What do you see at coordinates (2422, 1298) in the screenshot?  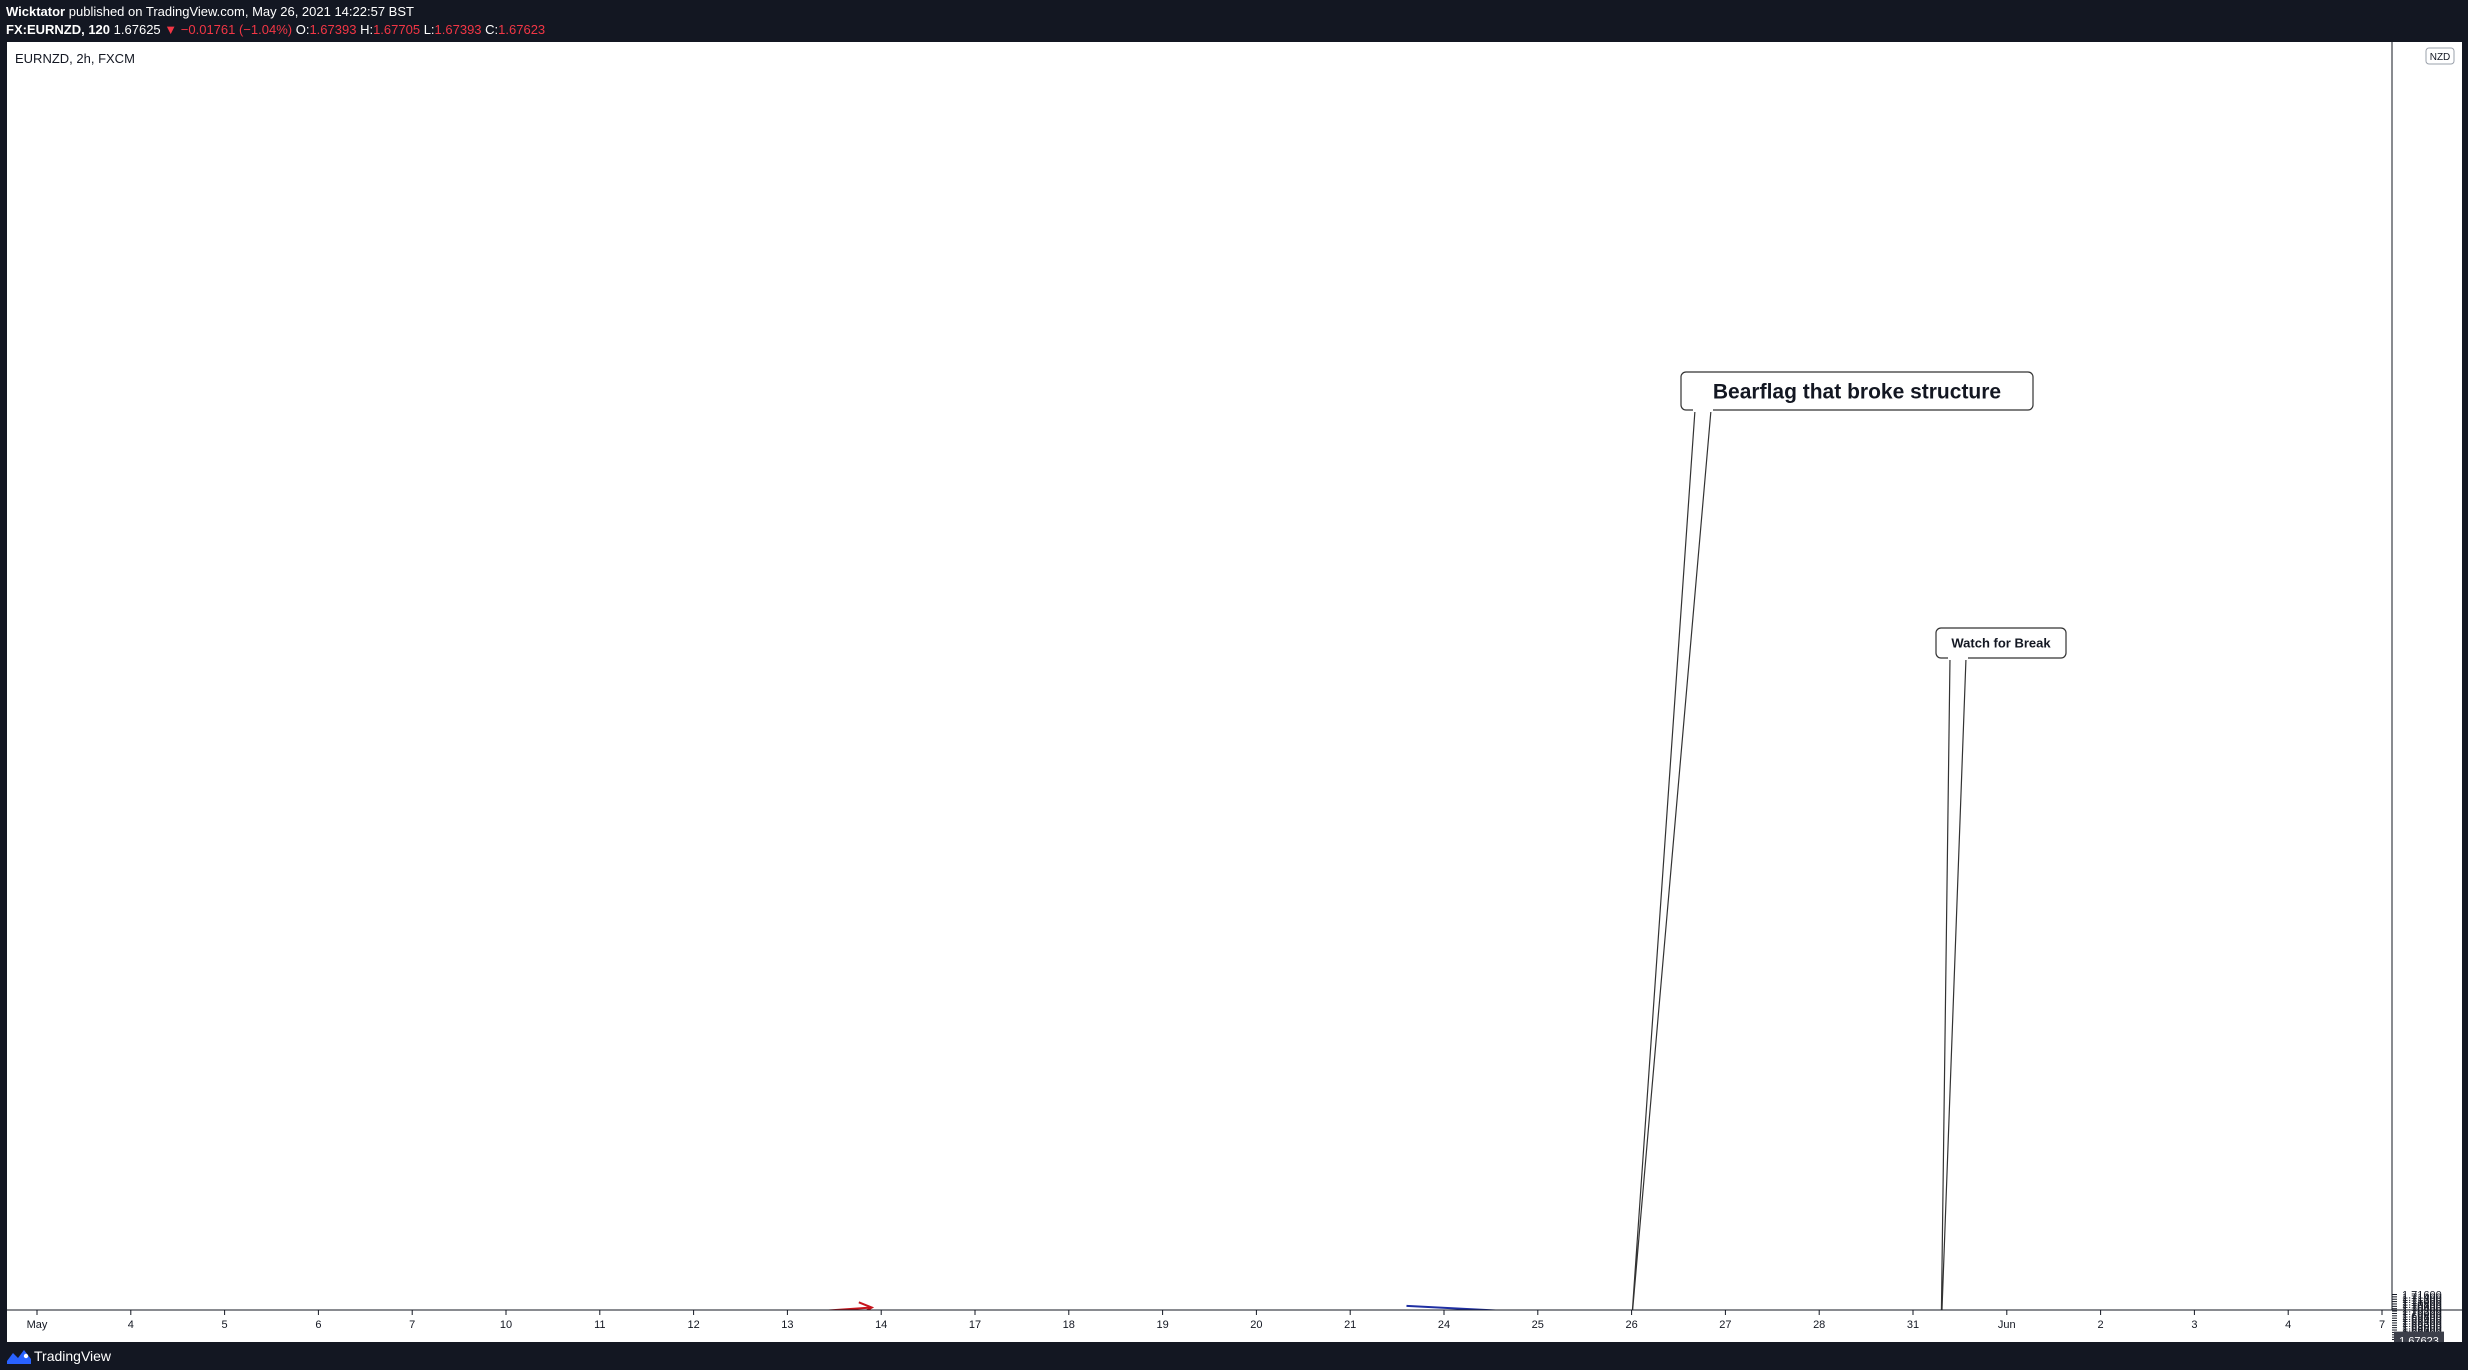 I see `price-tick-label: 1.71400` at bounding box center [2422, 1298].